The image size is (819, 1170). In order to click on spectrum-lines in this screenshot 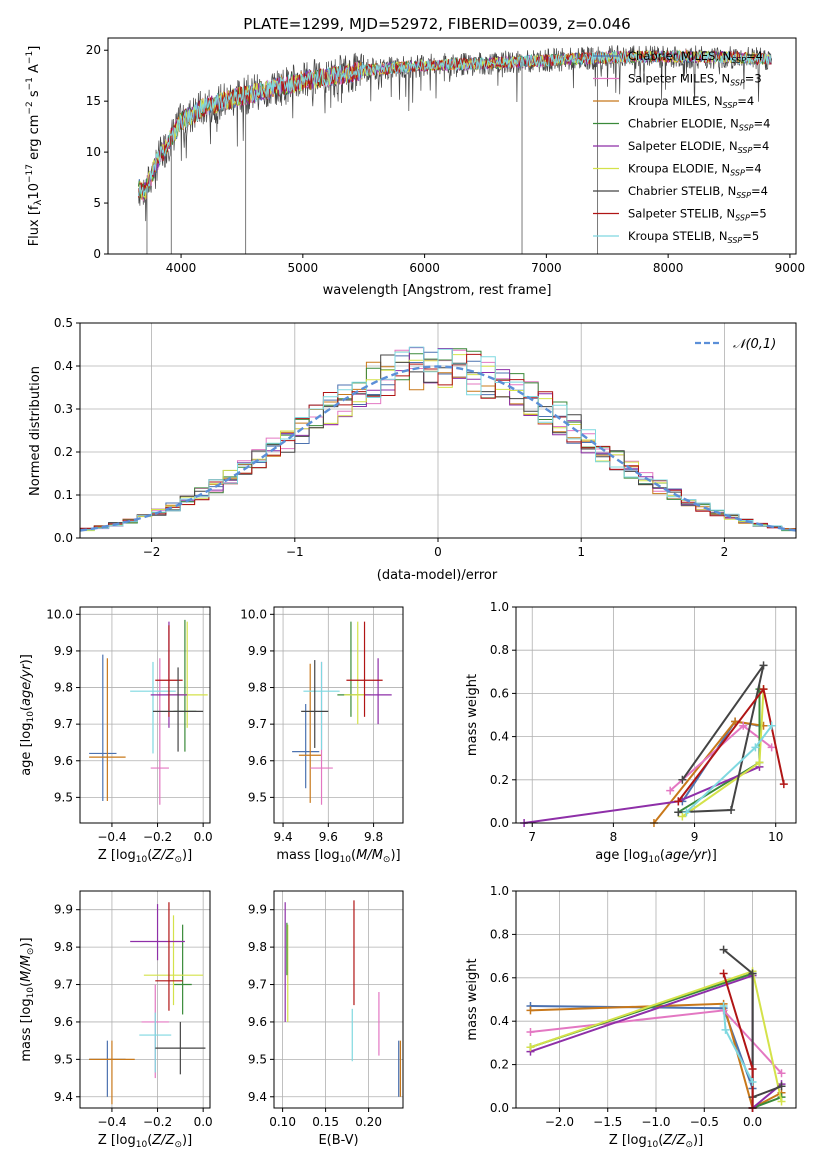, I will do `click(454, 149)`.